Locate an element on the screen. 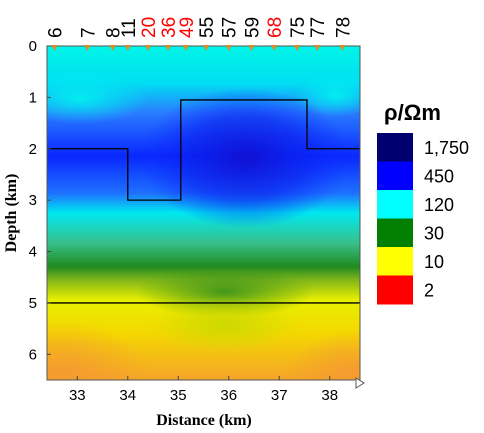 The width and height of the screenshot is (484, 433). y-tick-label: 3 is located at coordinates (33, 200).